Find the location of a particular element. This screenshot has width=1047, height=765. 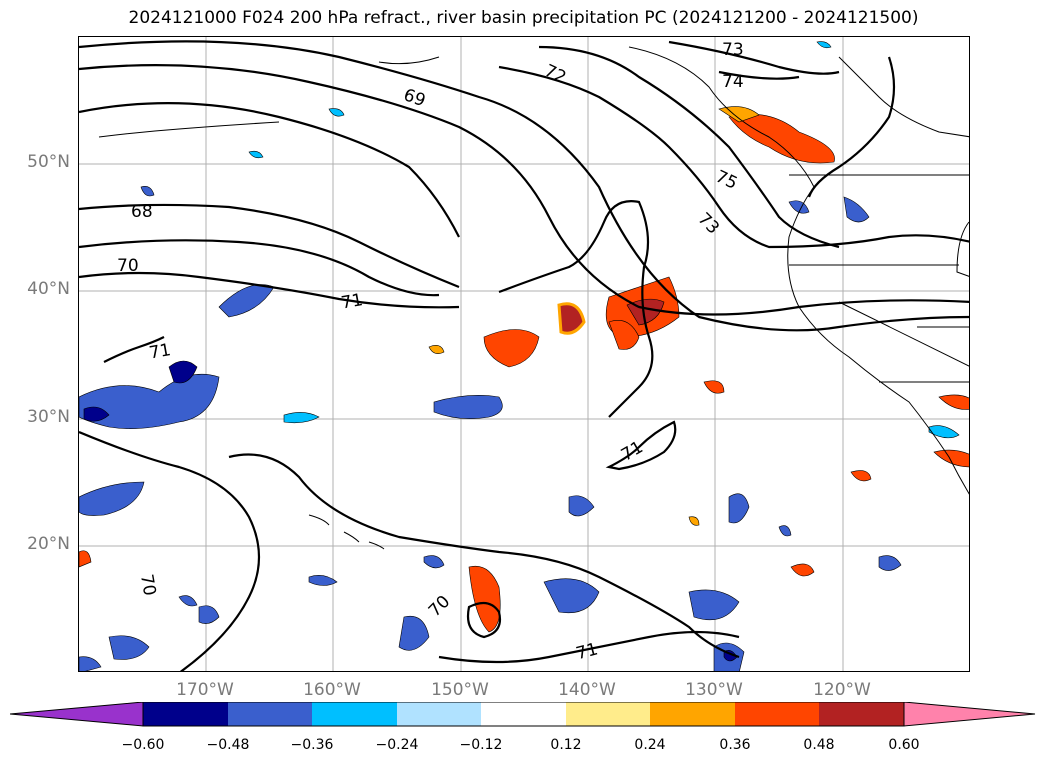

lon-label: 120°W is located at coordinates (842, 690).